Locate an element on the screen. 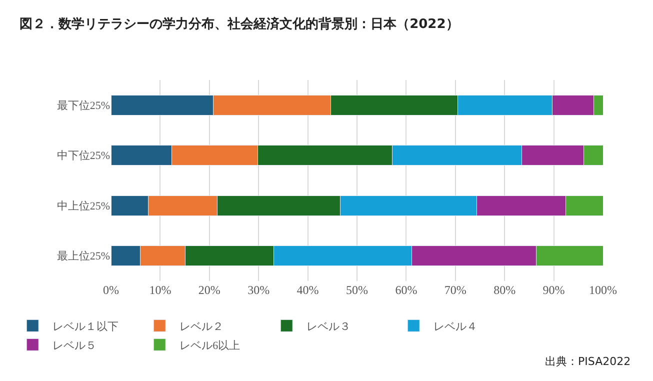  chart-title: 図２．数学リテラシーの学力分布、社会経済文化的背景別：日本（2022） is located at coordinates (239, 24).